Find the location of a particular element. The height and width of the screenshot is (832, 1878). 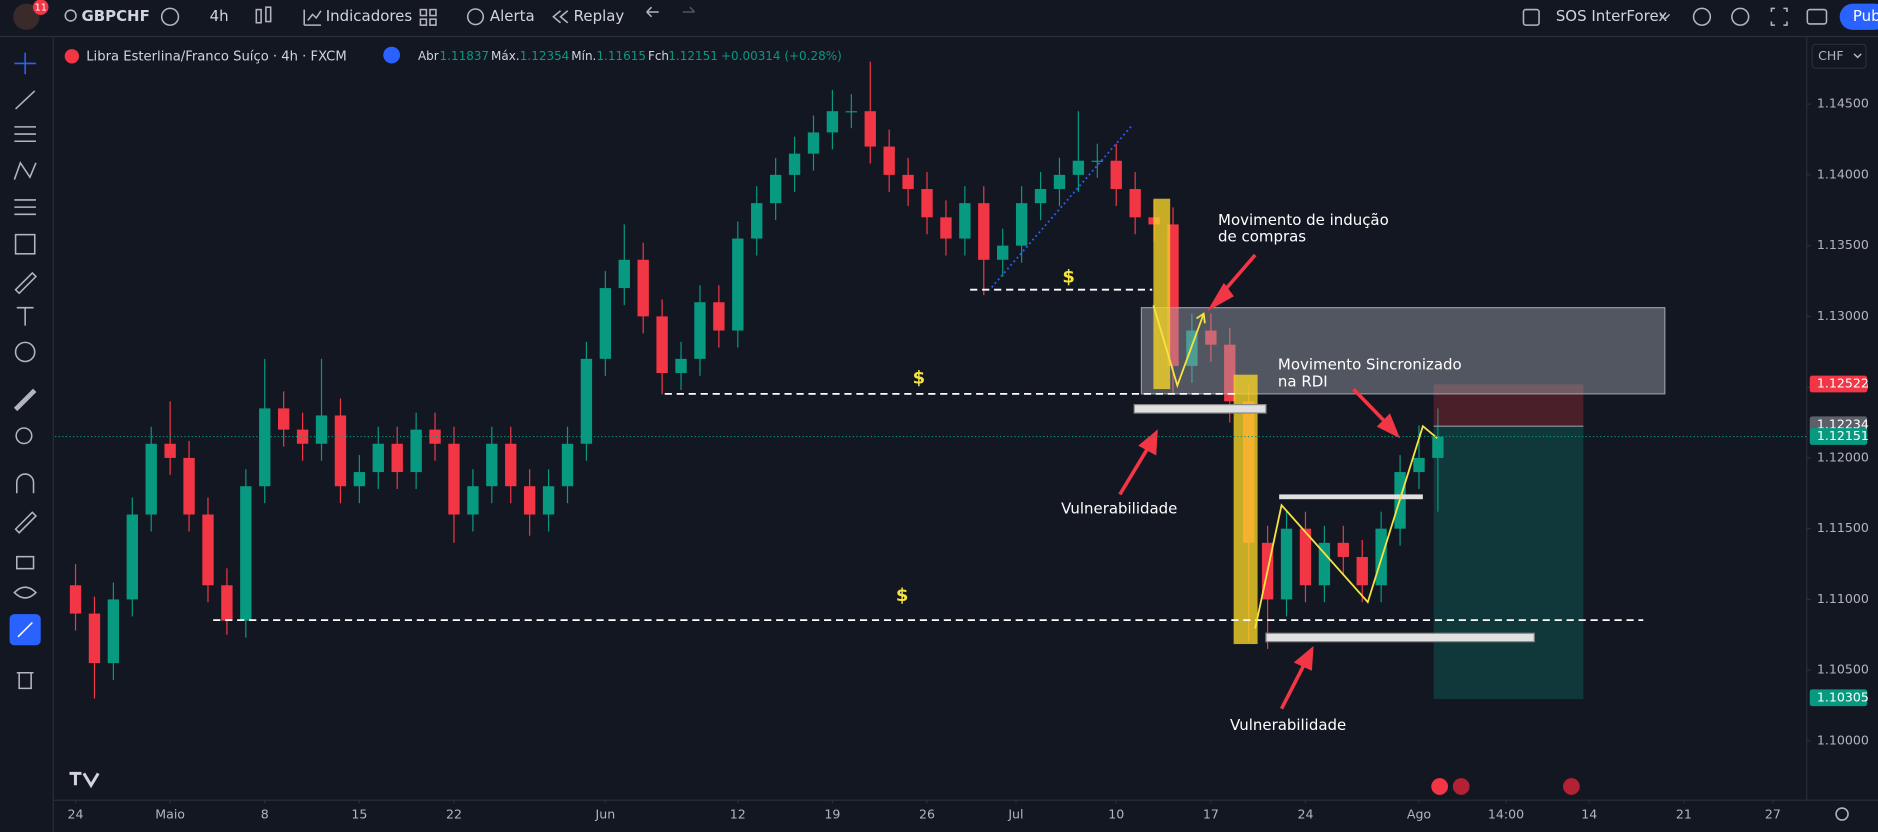

undo-icon is located at coordinates (652, 12).